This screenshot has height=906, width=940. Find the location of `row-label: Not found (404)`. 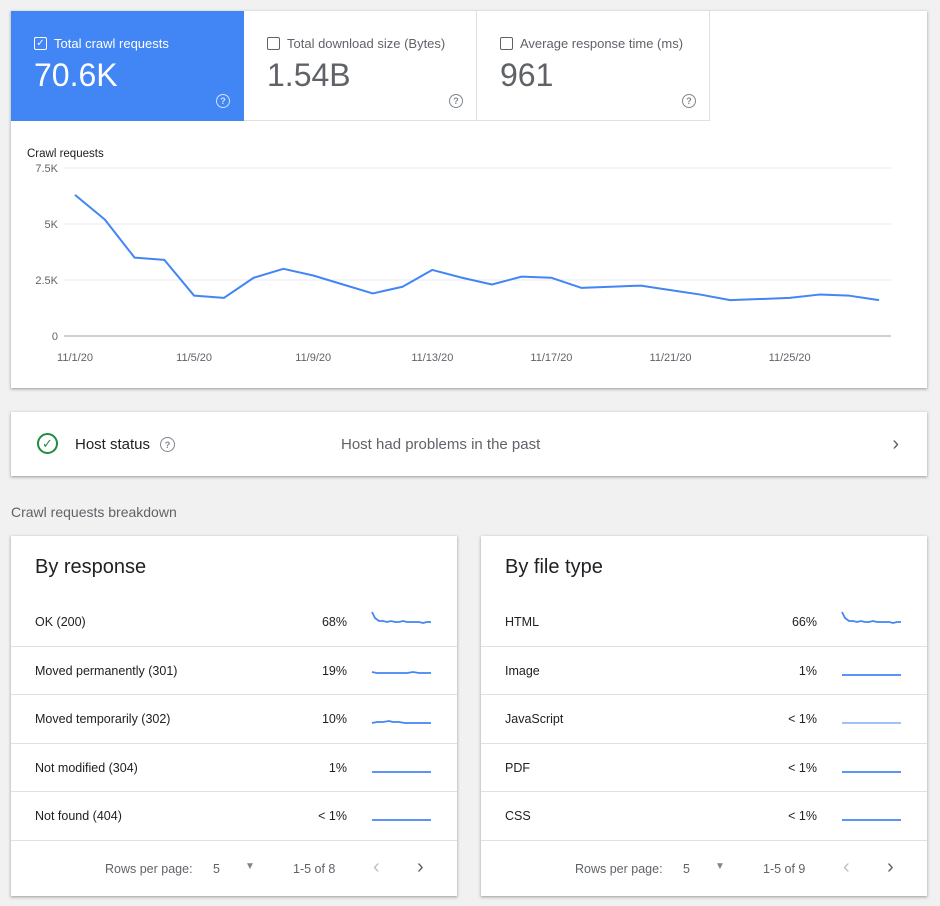

row-label: Not found (404) is located at coordinates (78, 816).